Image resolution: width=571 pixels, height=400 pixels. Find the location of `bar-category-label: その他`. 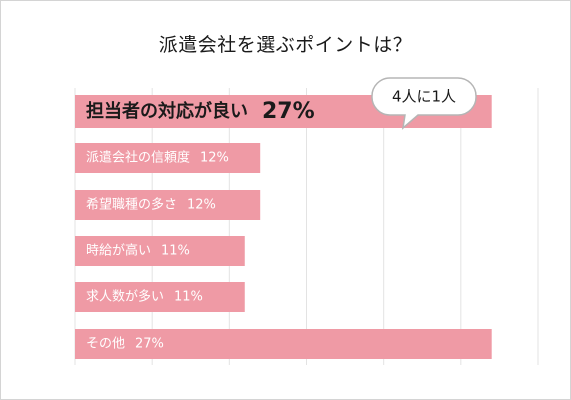

bar-category-label: その他 is located at coordinates (105, 344).